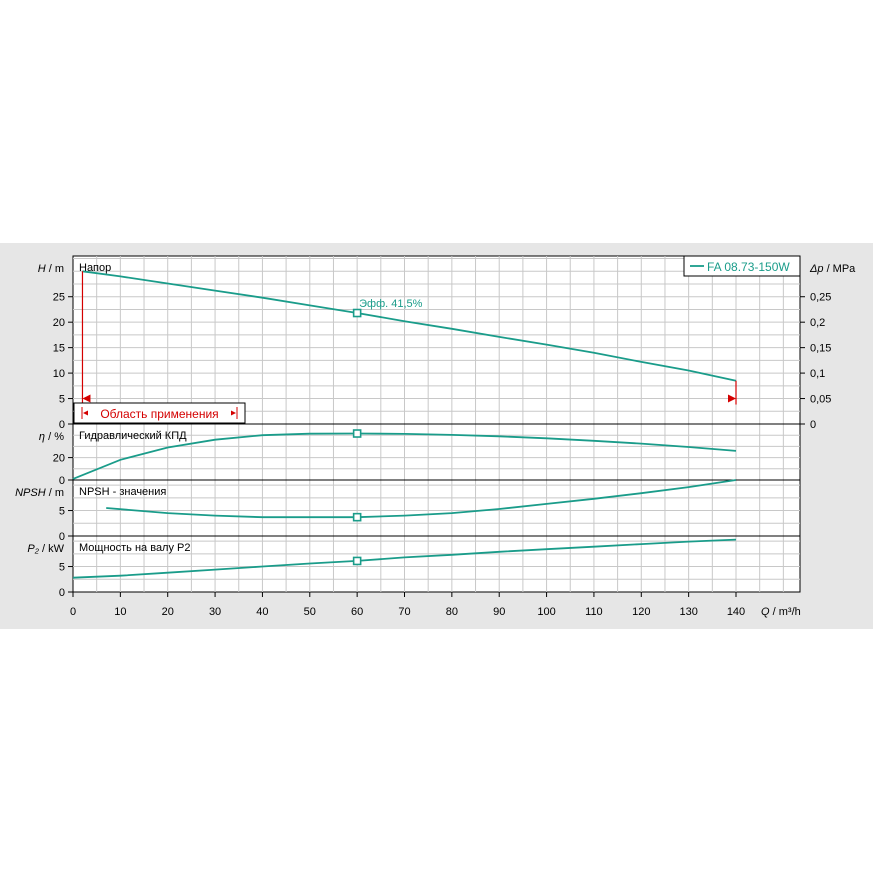  Describe the element at coordinates (404, 456) in the screenshot. I see `curve-efficiency` at that location.